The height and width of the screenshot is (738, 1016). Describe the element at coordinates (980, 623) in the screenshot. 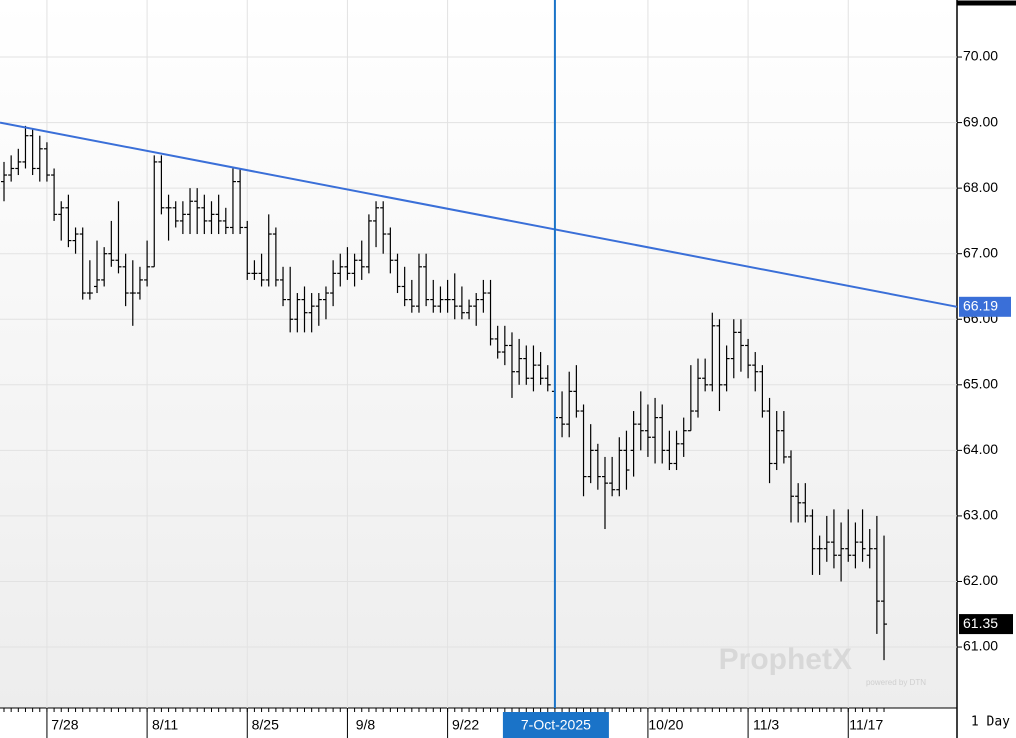

I see `last-price-label: 61.35` at that location.